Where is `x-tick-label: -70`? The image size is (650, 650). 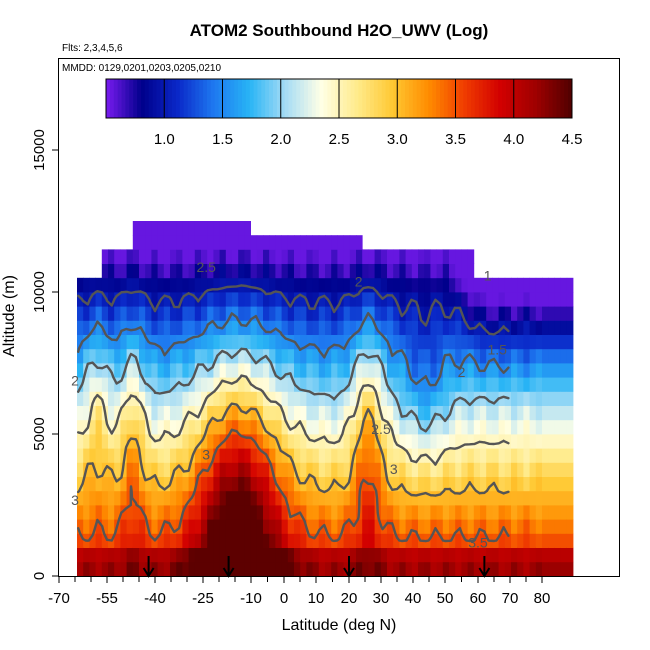
x-tick-label: -70 is located at coordinates (59, 598).